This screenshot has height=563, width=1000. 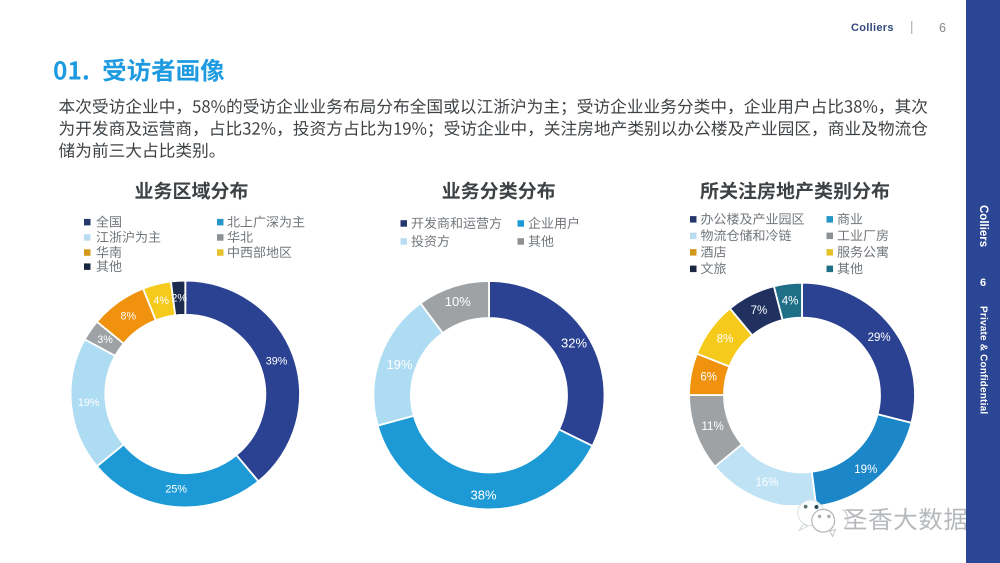 What do you see at coordinates (483, 495) in the screenshot?
I see `svg-text: 38%` at bounding box center [483, 495].